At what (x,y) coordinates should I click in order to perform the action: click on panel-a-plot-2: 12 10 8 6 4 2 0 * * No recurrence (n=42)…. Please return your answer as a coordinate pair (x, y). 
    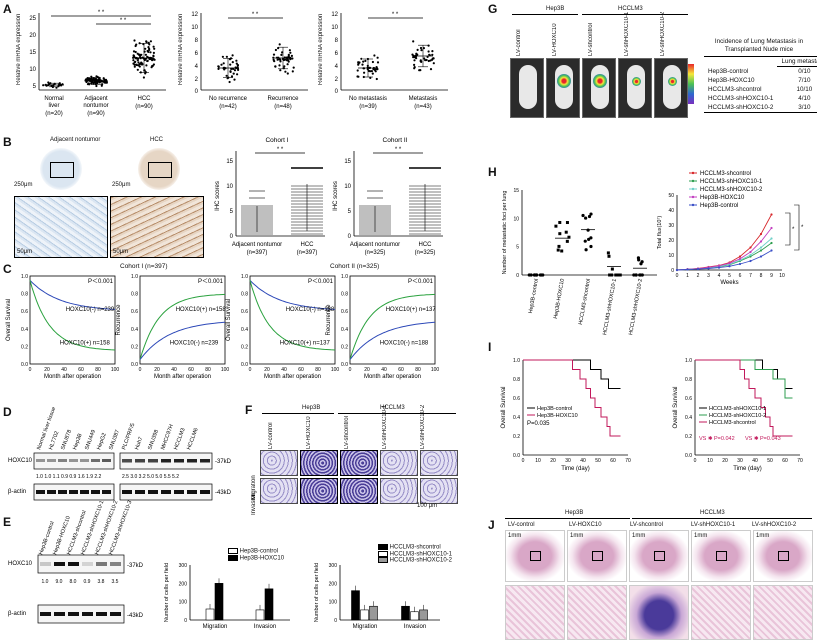
    Looking at the image, I should click on (249, 61).